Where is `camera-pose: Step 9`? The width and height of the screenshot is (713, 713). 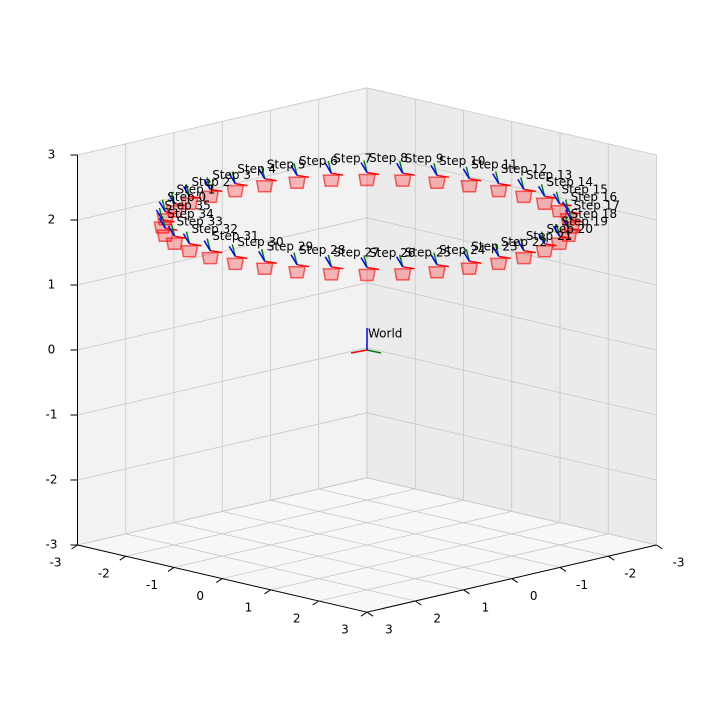 camera-pose: Step 9 is located at coordinates (418, 169).